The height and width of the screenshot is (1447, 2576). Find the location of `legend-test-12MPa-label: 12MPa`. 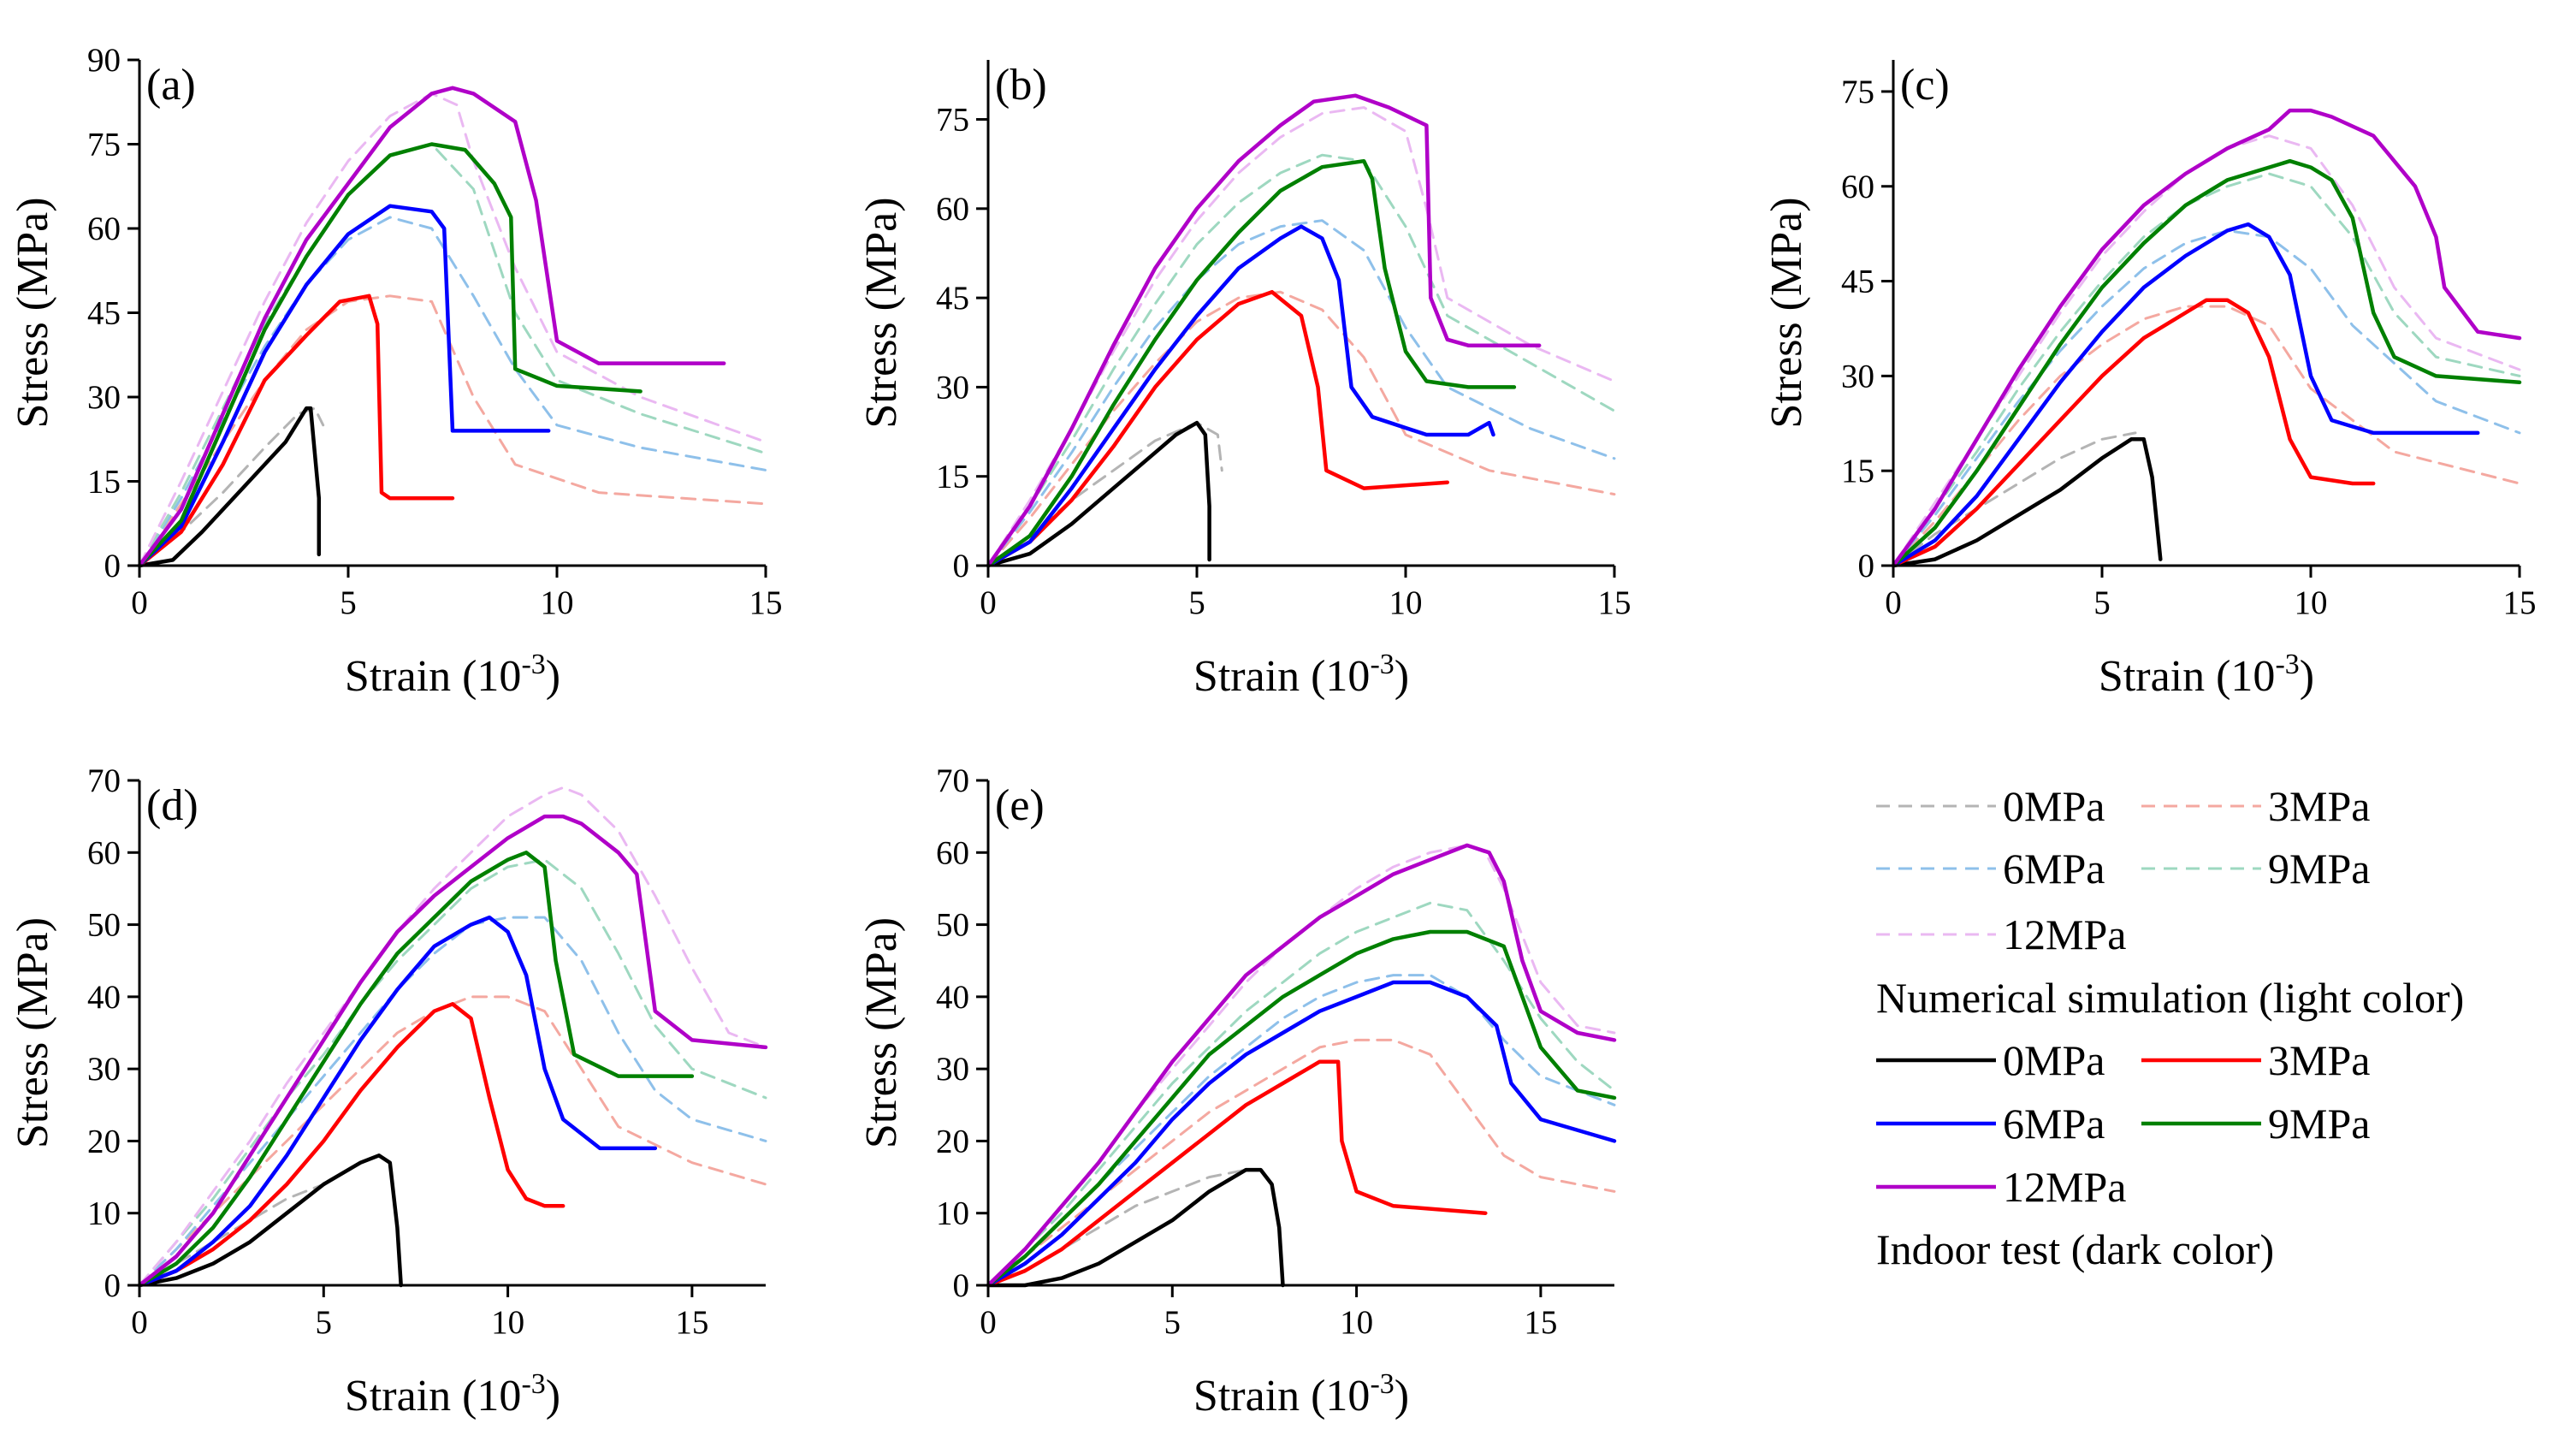

legend-test-12MPa-label: 12MPa is located at coordinates (2064, 1187).